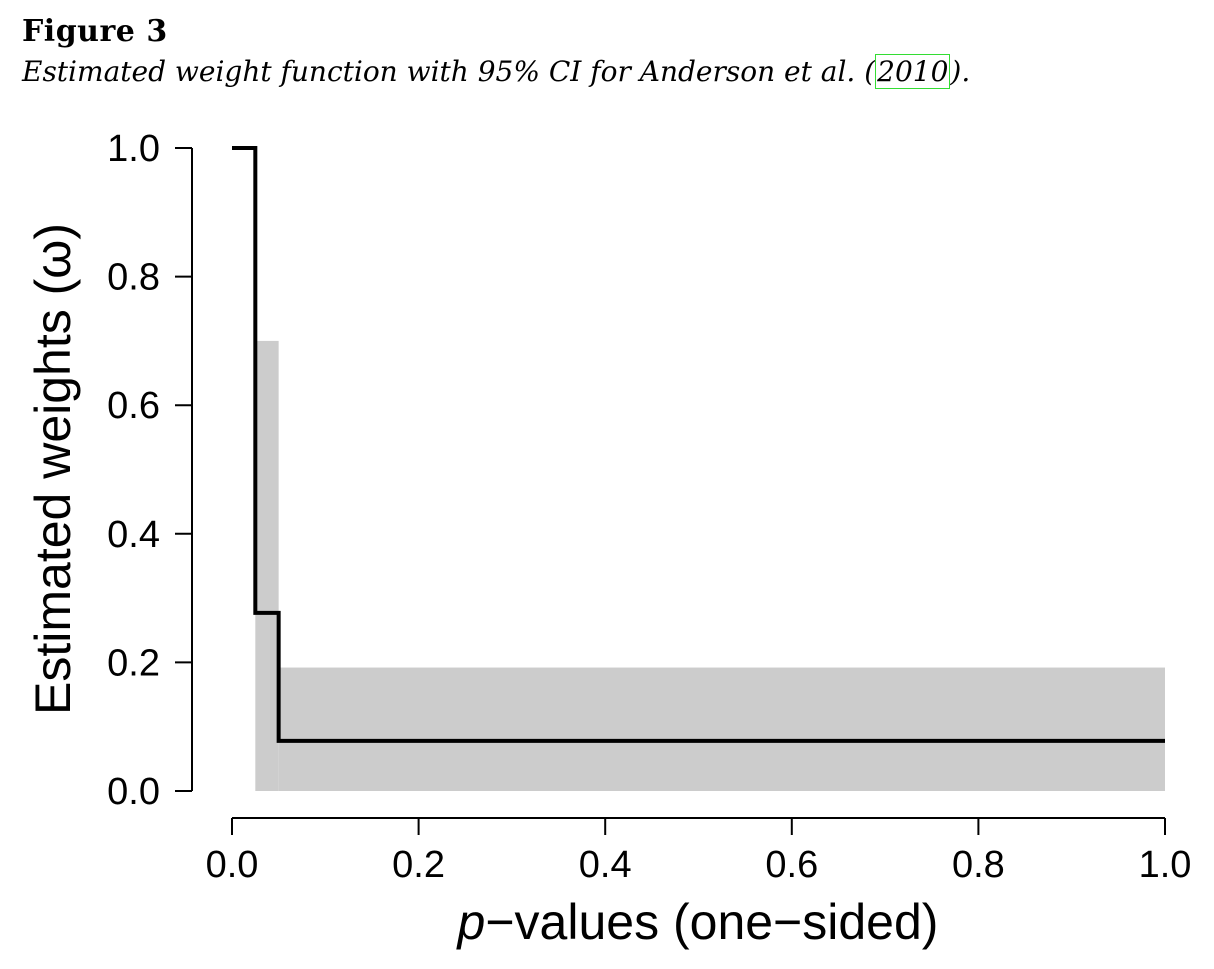  Describe the element at coordinates (133, 535) in the screenshot. I see `y-tick-label-2: 0.4` at that location.